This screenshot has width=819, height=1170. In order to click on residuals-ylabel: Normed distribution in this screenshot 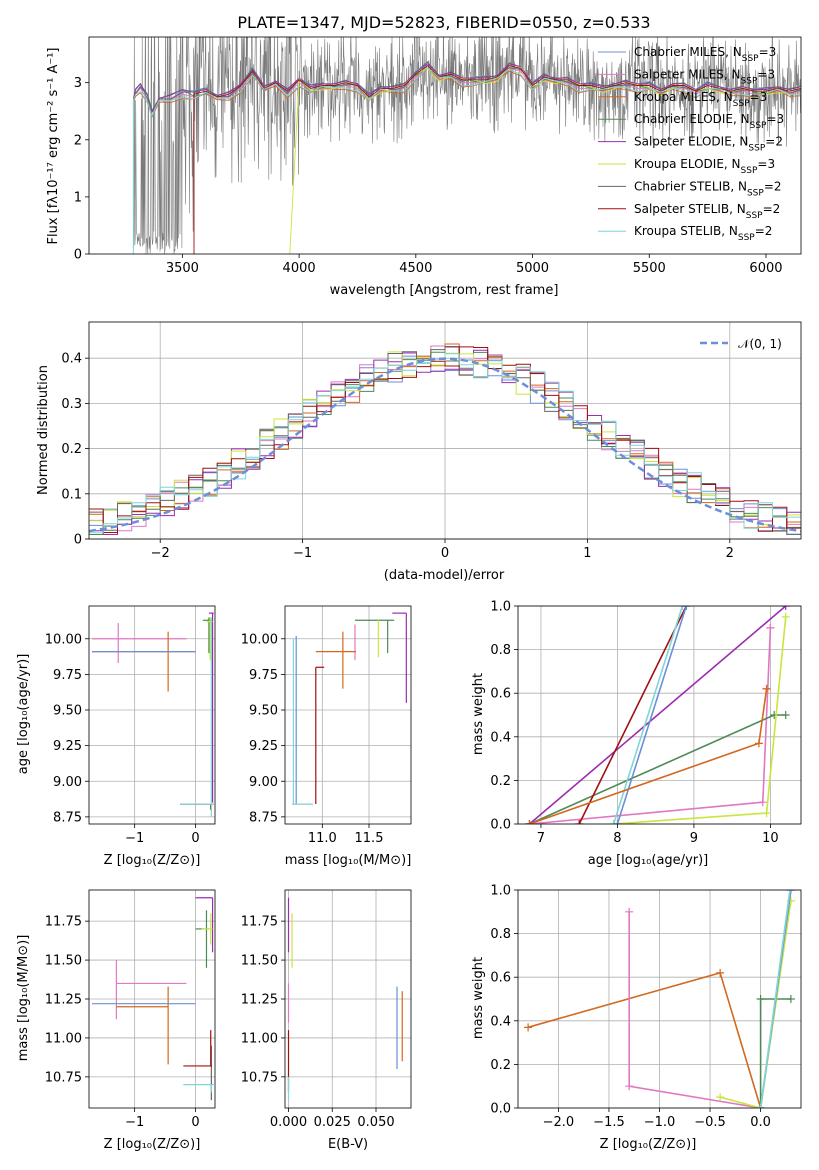, I will do `click(43, 430)`.